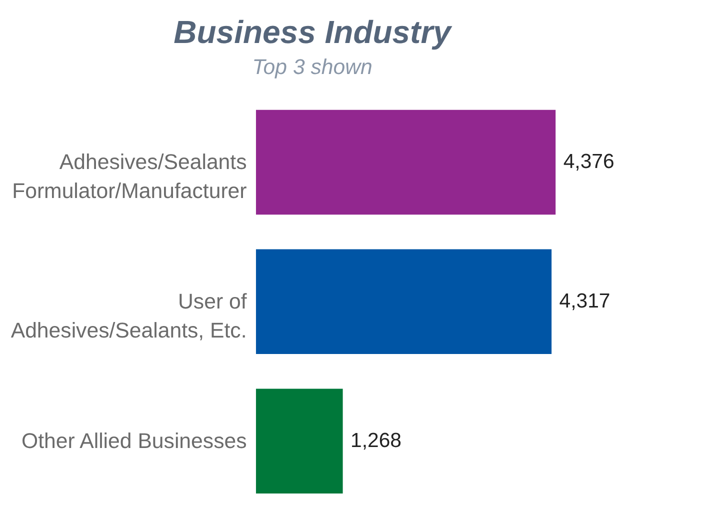  What do you see at coordinates (314, 32) in the screenshot?
I see `chart-title: Business Industry` at bounding box center [314, 32].